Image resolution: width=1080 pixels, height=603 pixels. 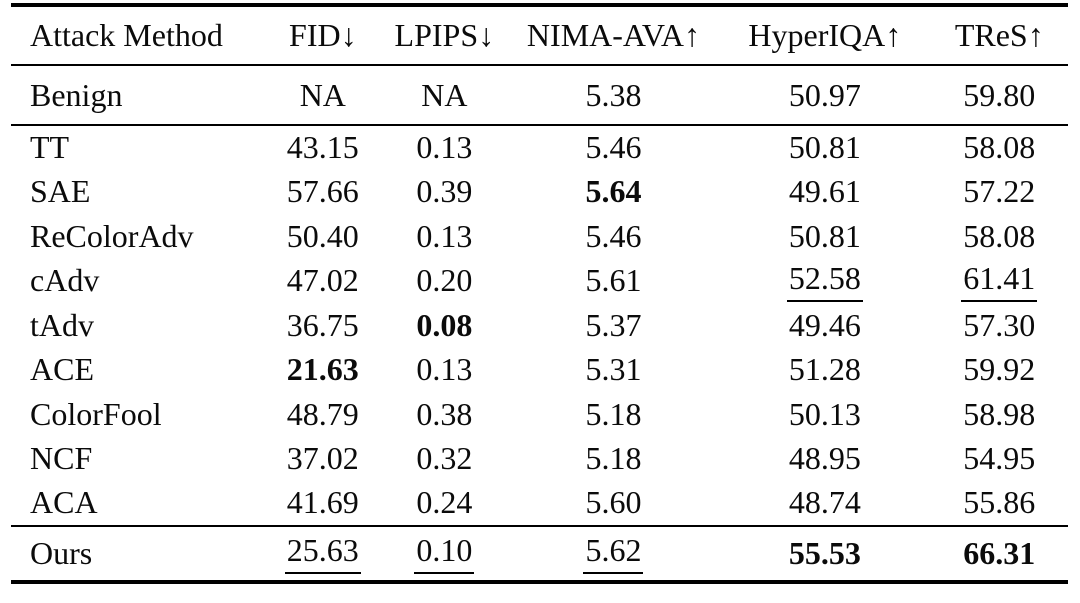 I want to click on method-cell: tAdv, so click(x=62, y=324).